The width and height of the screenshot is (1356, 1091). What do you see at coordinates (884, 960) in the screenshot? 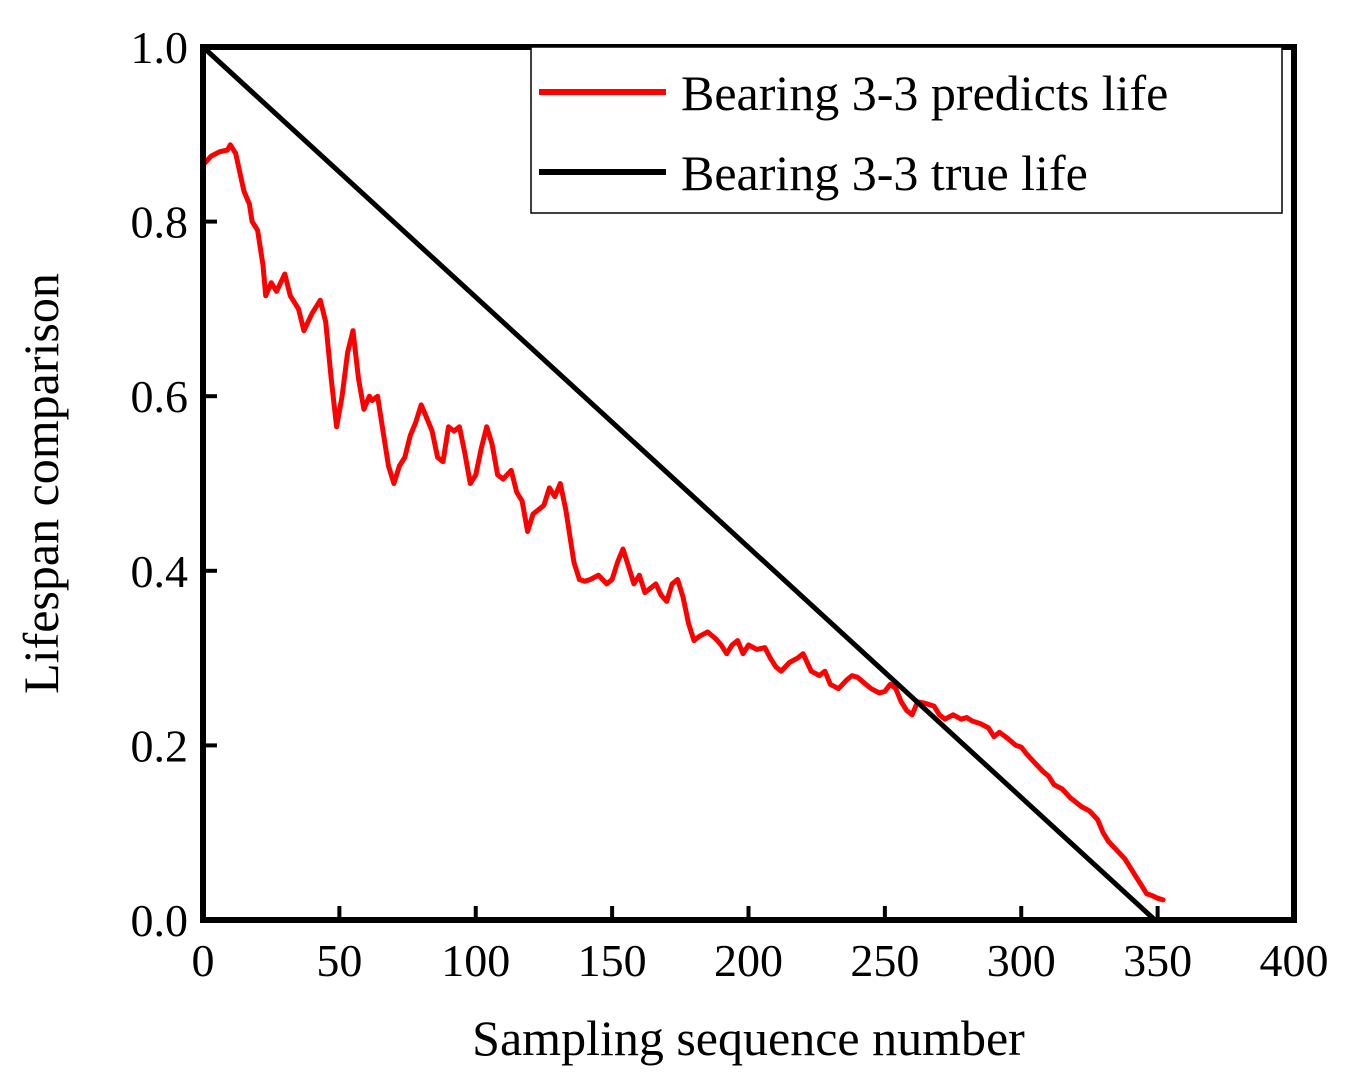
I see `x-tick-label: 250` at bounding box center [884, 960].